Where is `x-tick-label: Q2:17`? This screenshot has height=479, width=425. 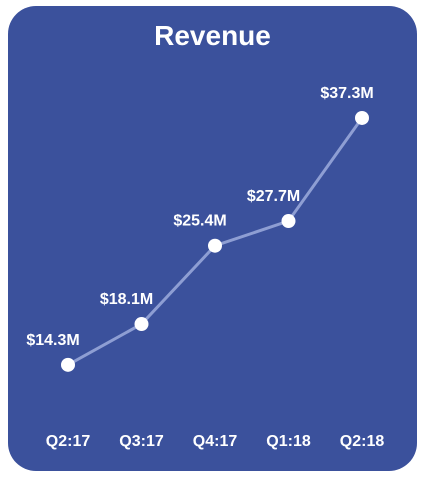 x-tick-label: Q2:17 is located at coordinates (68, 441).